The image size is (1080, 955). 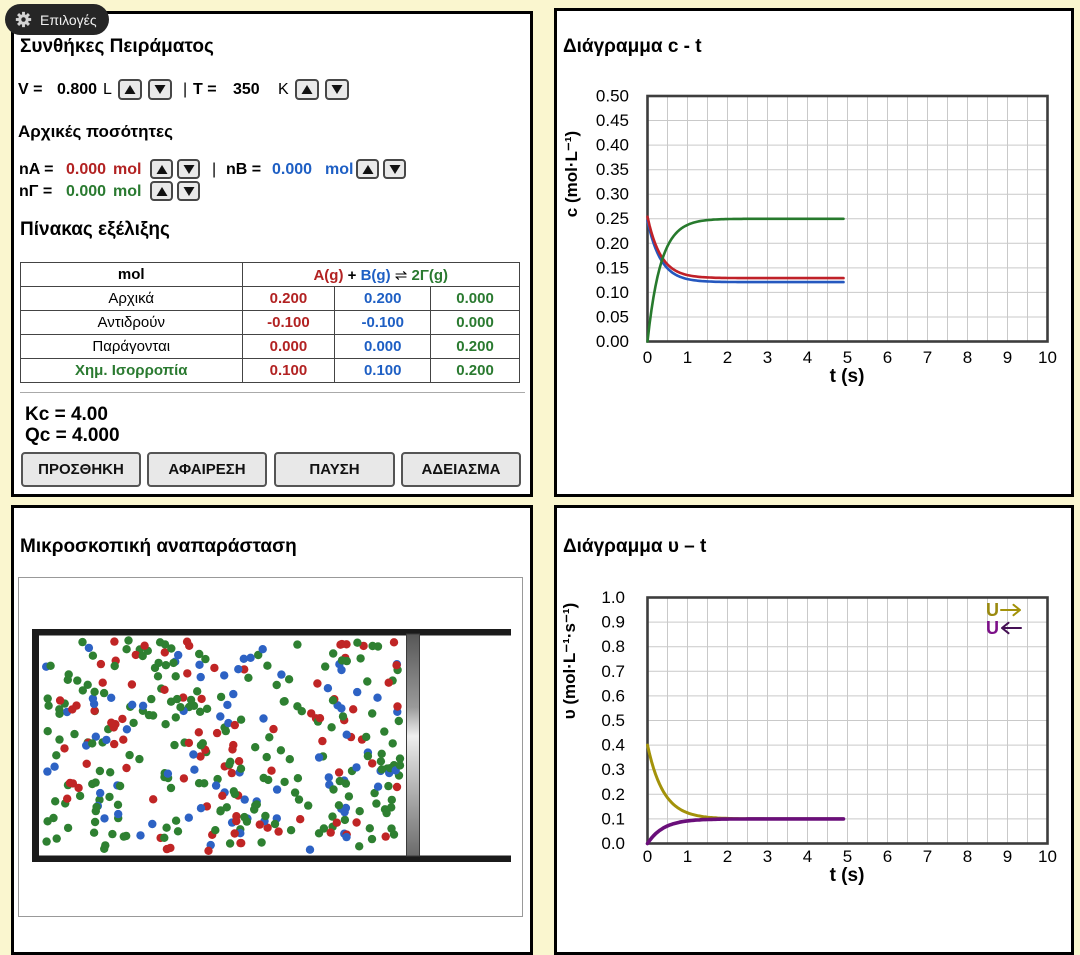 I want to click on svg-text: c (mol·L⁻¹), so click(x=571, y=174).